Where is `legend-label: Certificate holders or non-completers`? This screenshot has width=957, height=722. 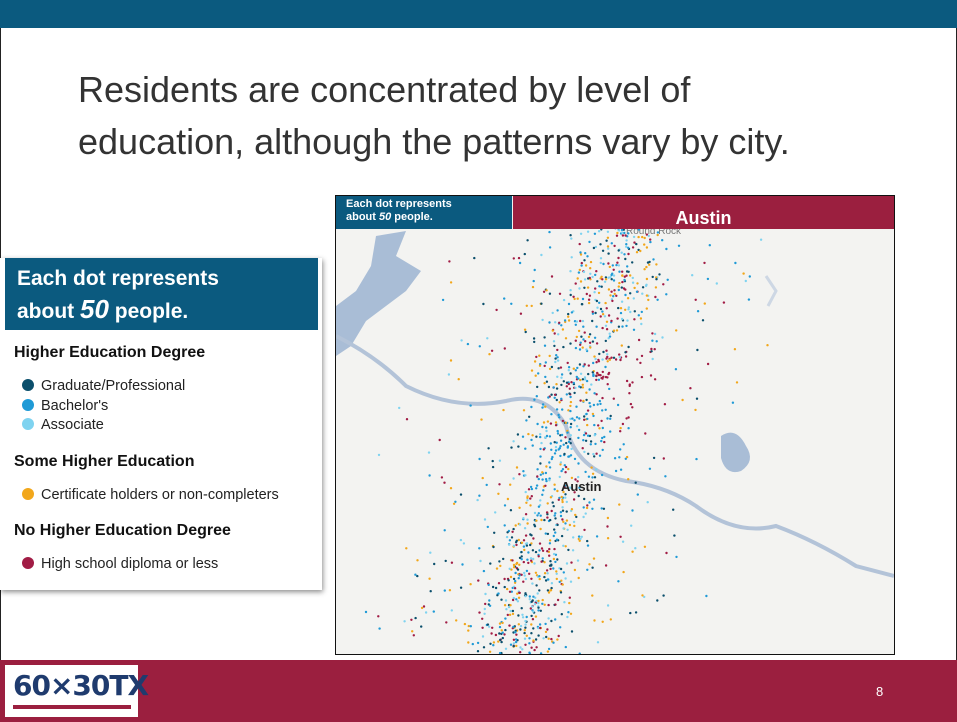
legend-label: Certificate holders or non-completers is located at coordinates (160, 494).